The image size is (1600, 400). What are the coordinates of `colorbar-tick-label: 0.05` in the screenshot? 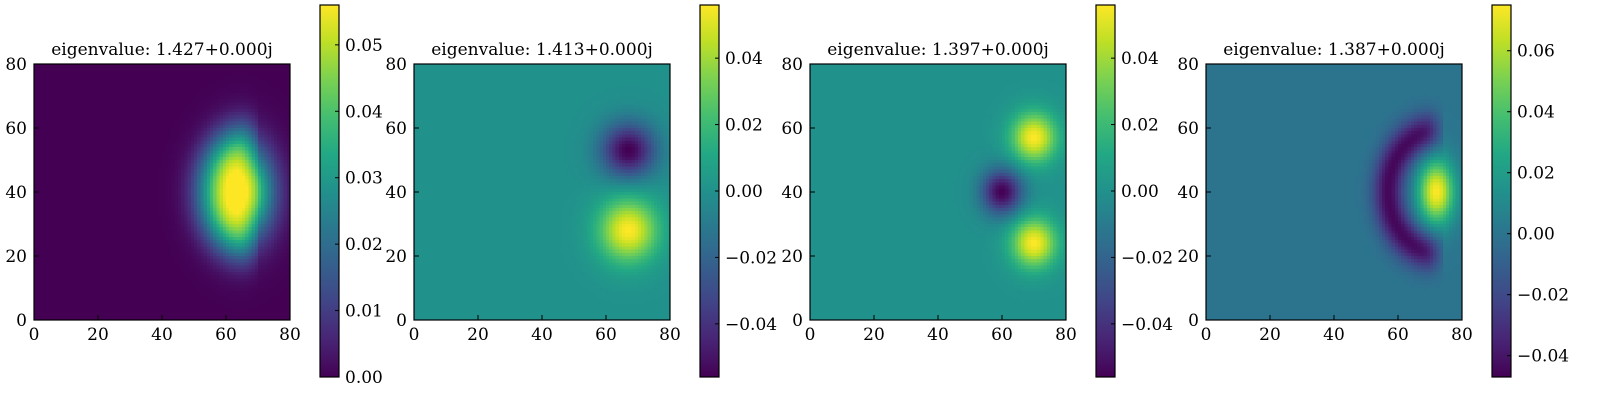 It's located at (364, 46).